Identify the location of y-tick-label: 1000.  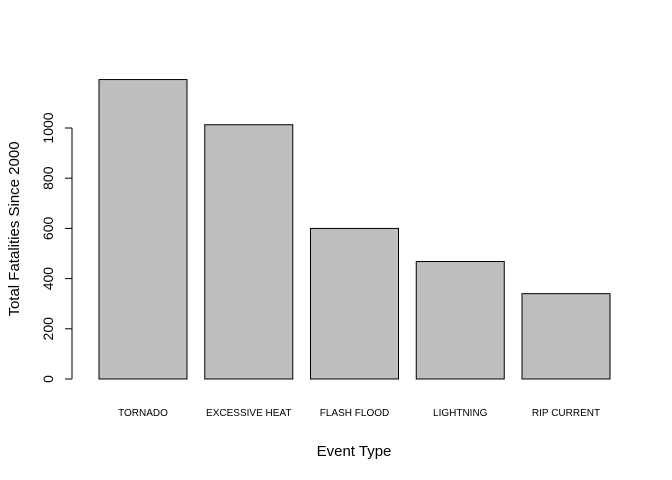
(48, 127).